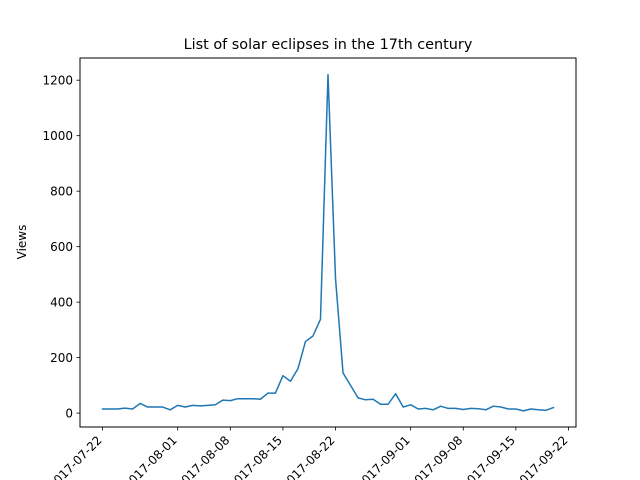 This screenshot has height=480, width=640. Describe the element at coordinates (69, 414) in the screenshot. I see `y-tick-label: 0` at that location.